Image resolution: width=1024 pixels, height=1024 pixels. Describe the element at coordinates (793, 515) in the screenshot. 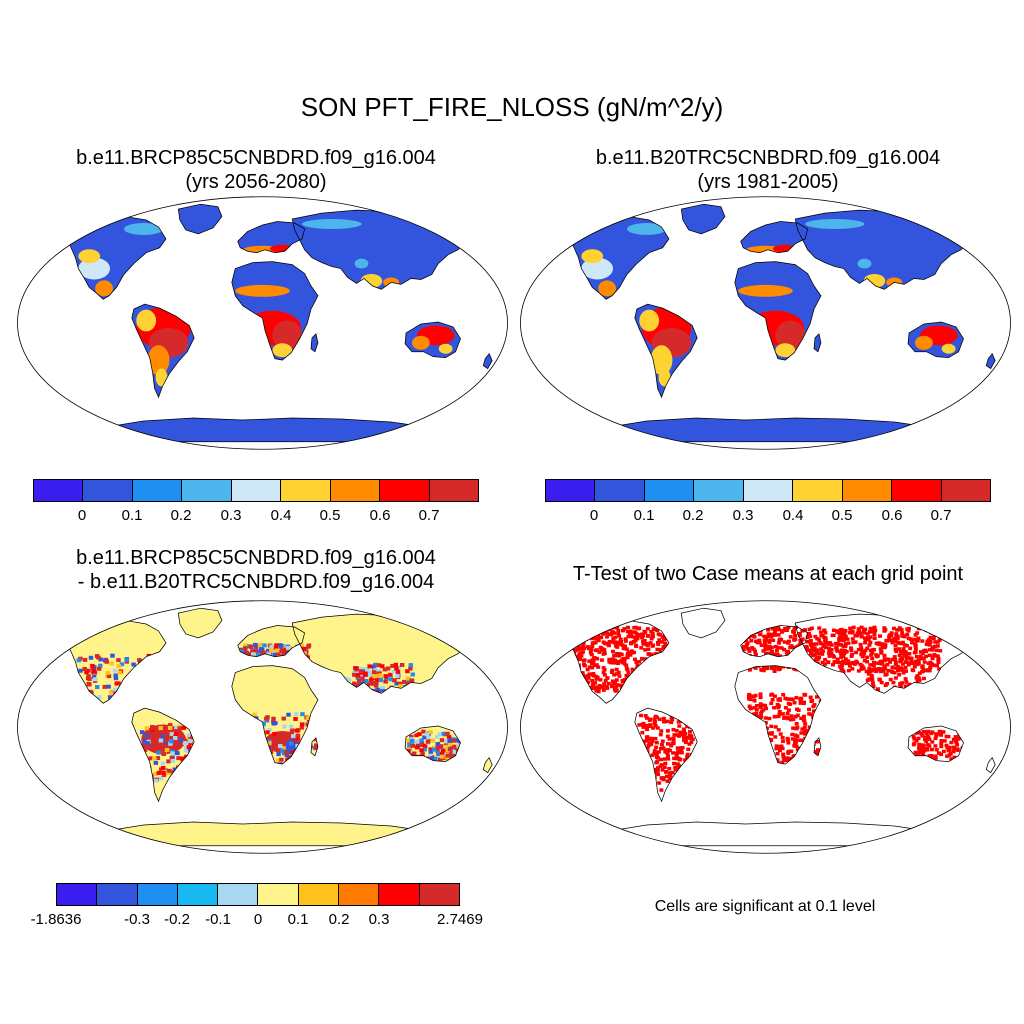

I see `colorbar-top-right-tick-label: 0.4` at that location.